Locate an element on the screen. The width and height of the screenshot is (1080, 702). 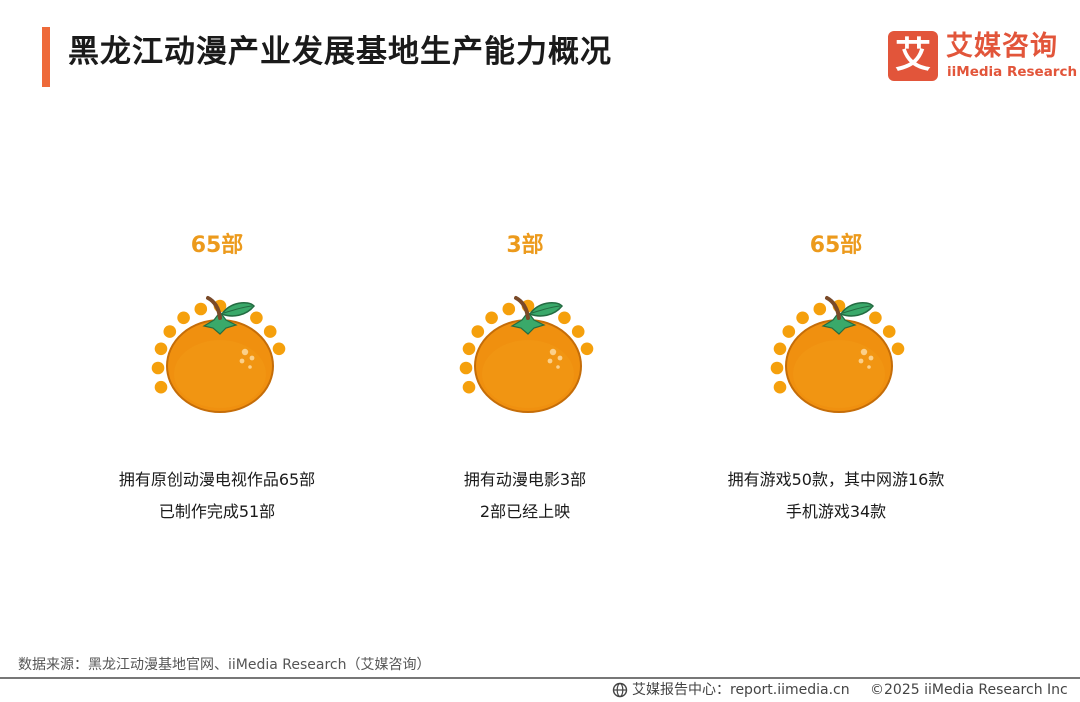
stat-description-line: 拥有动漫电影3部 is located at coordinates (525, 479).